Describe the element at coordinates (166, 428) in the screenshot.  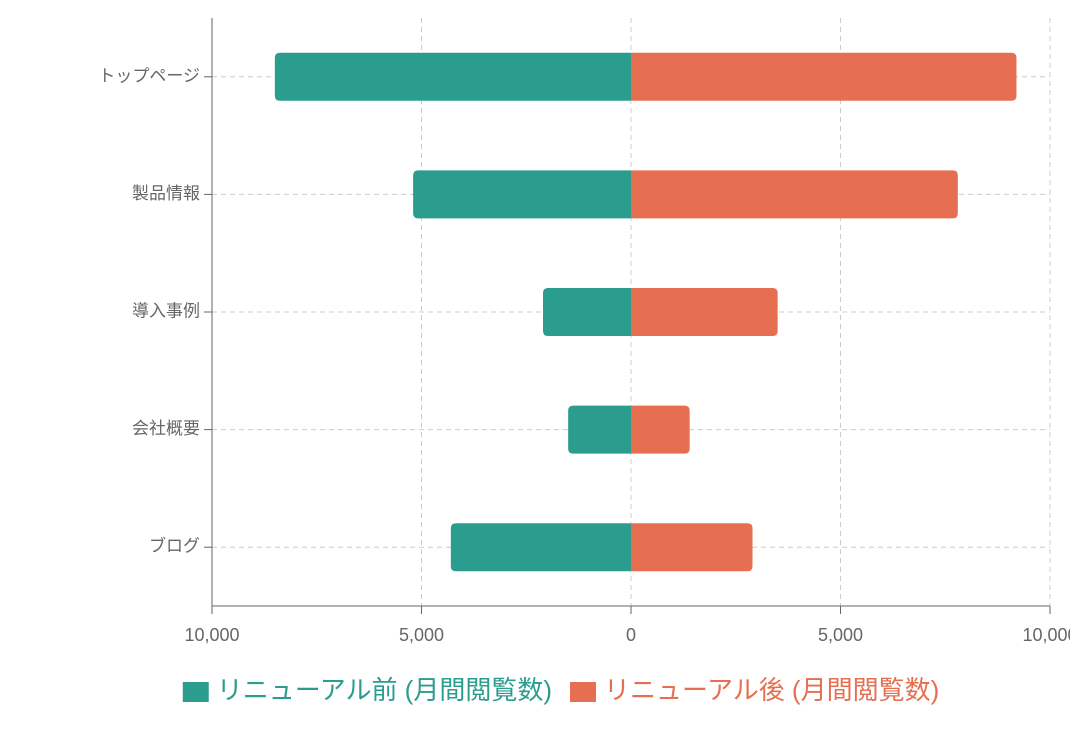
I see `y-tick-label: 会社概要` at that location.